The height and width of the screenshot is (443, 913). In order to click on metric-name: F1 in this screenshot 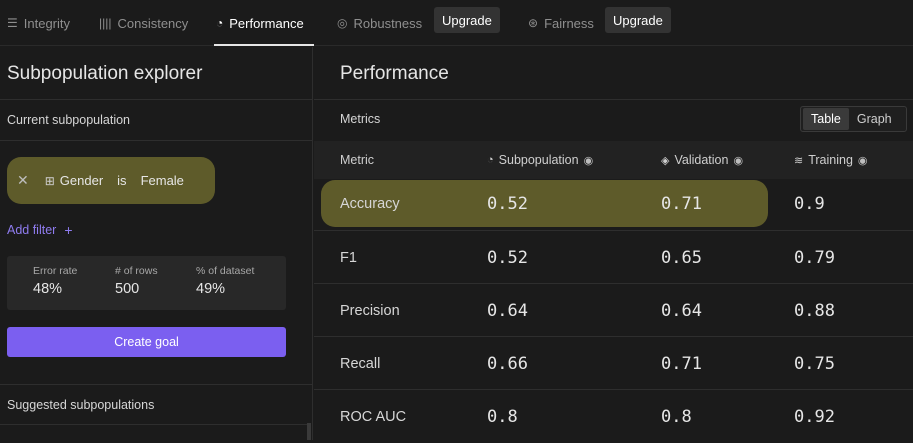, I will do `click(348, 257)`.